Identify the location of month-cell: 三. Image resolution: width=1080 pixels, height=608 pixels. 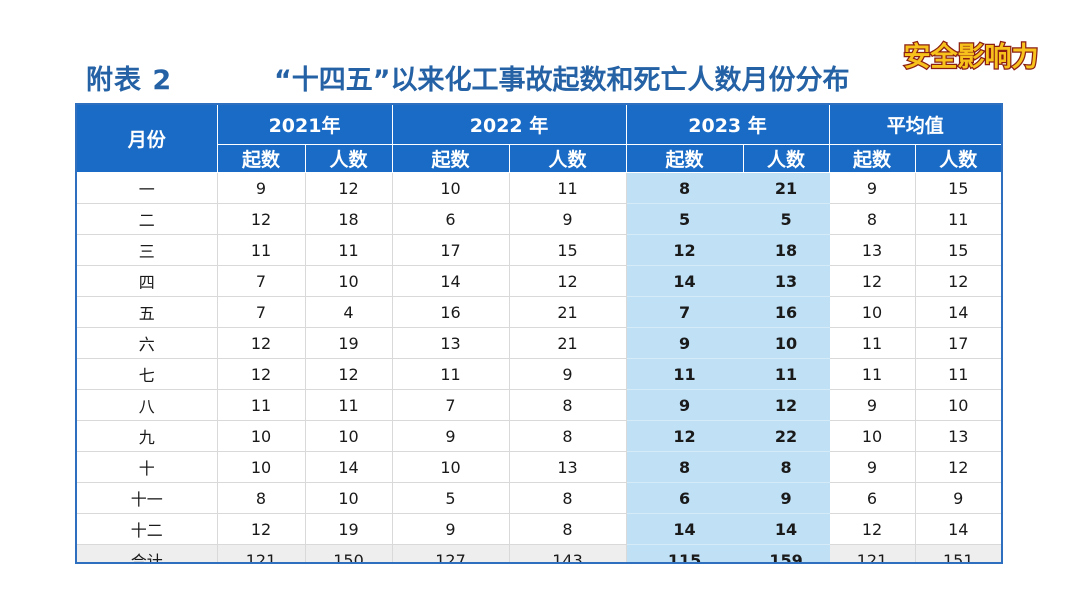
(147, 250).